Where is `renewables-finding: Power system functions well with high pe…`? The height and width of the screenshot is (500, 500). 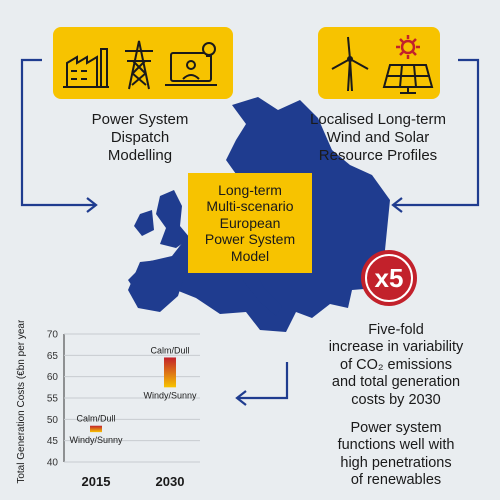 renewables-finding: Power system functions well with high pe… is located at coordinates (396, 454).